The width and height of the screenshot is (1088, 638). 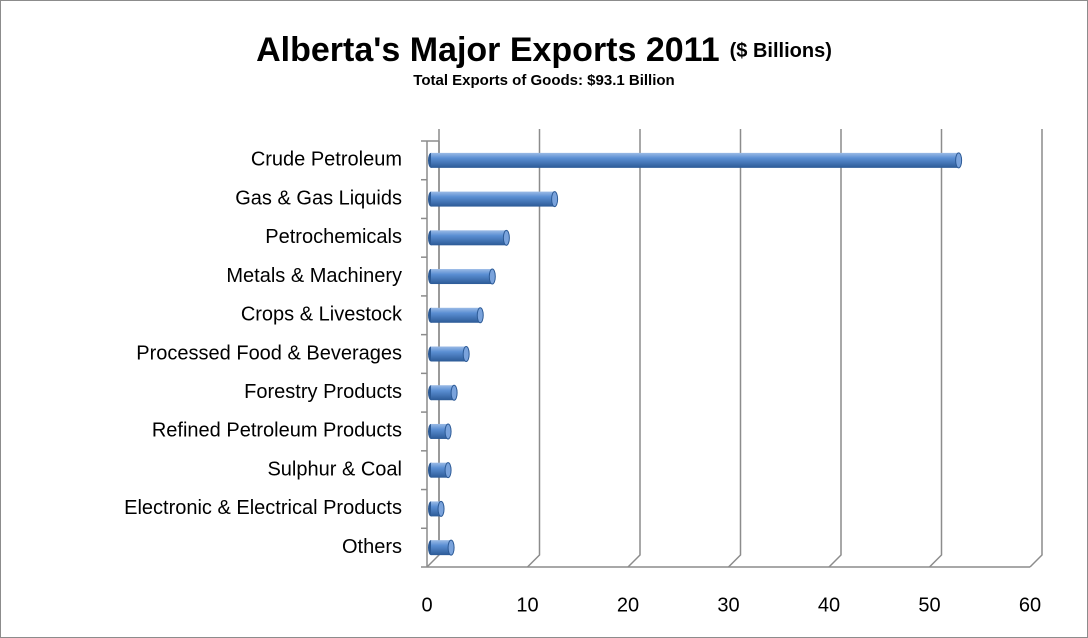 I want to click on y-tick-label: Forestry Products, so click(x=323, y=392).